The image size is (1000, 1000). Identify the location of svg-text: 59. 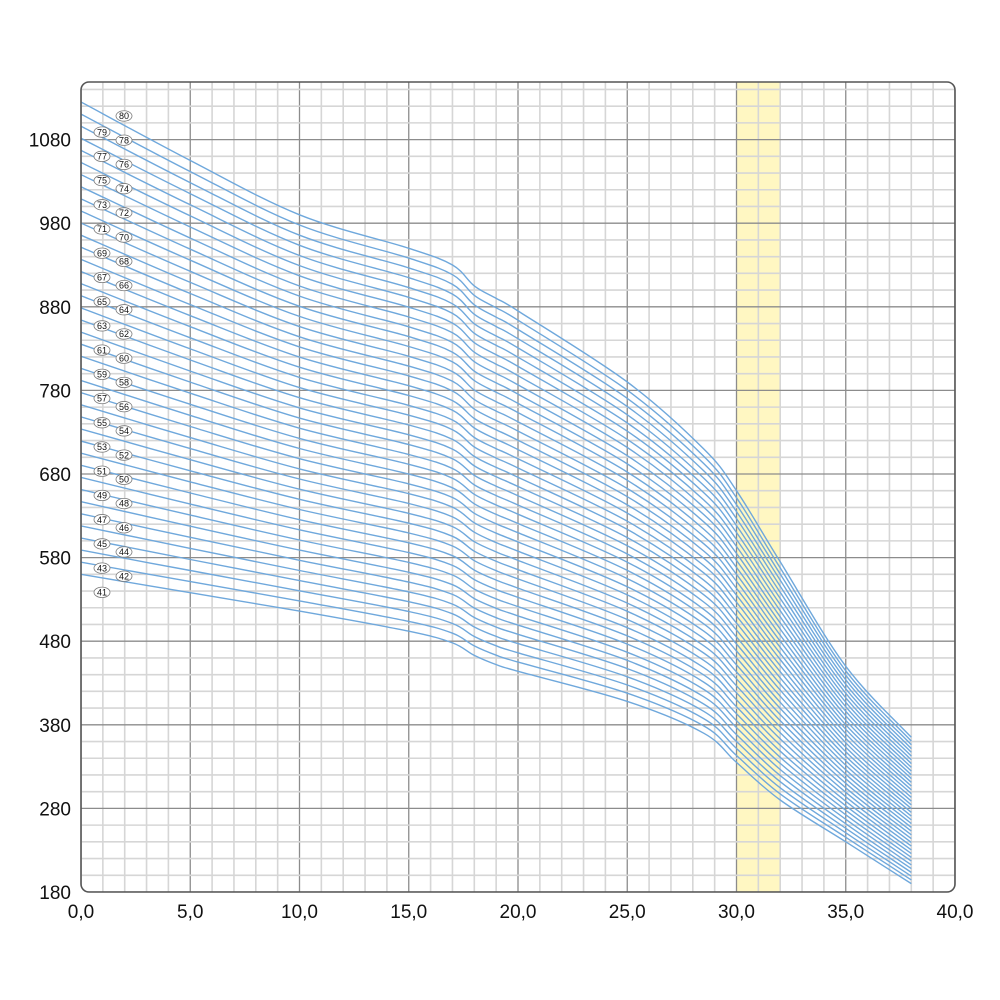
(102, 375).